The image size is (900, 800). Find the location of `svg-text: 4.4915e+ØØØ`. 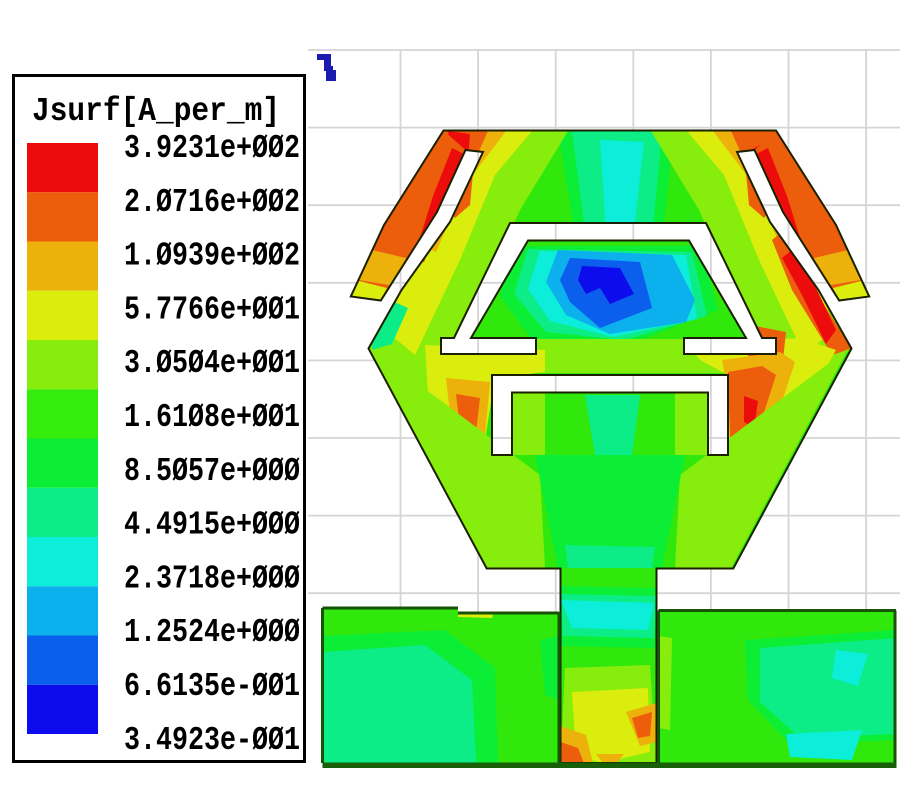

svg-text: 4.4915e+ØØØ is located at coordinates (212, 525).